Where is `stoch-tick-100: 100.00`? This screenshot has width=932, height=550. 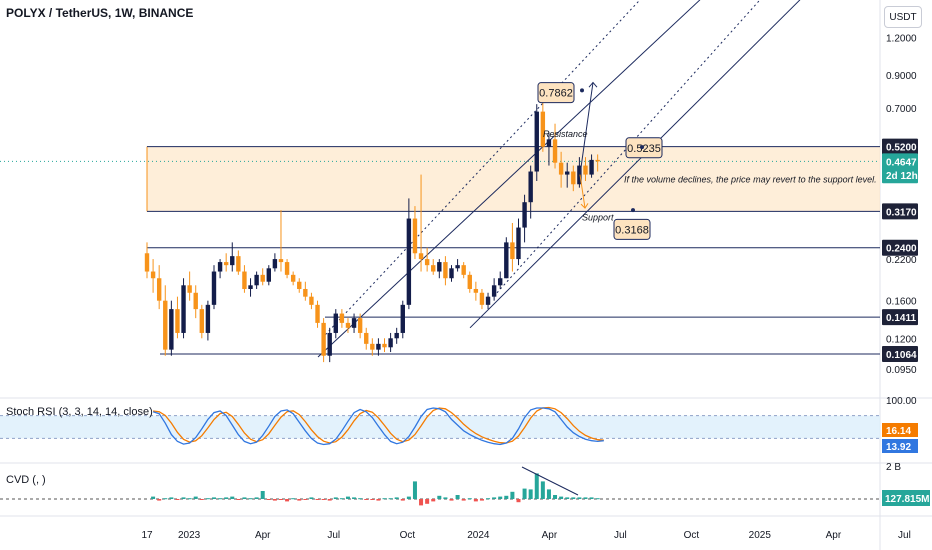
stoch-tick-100: 100.00 is located at coordinates (901, 401).